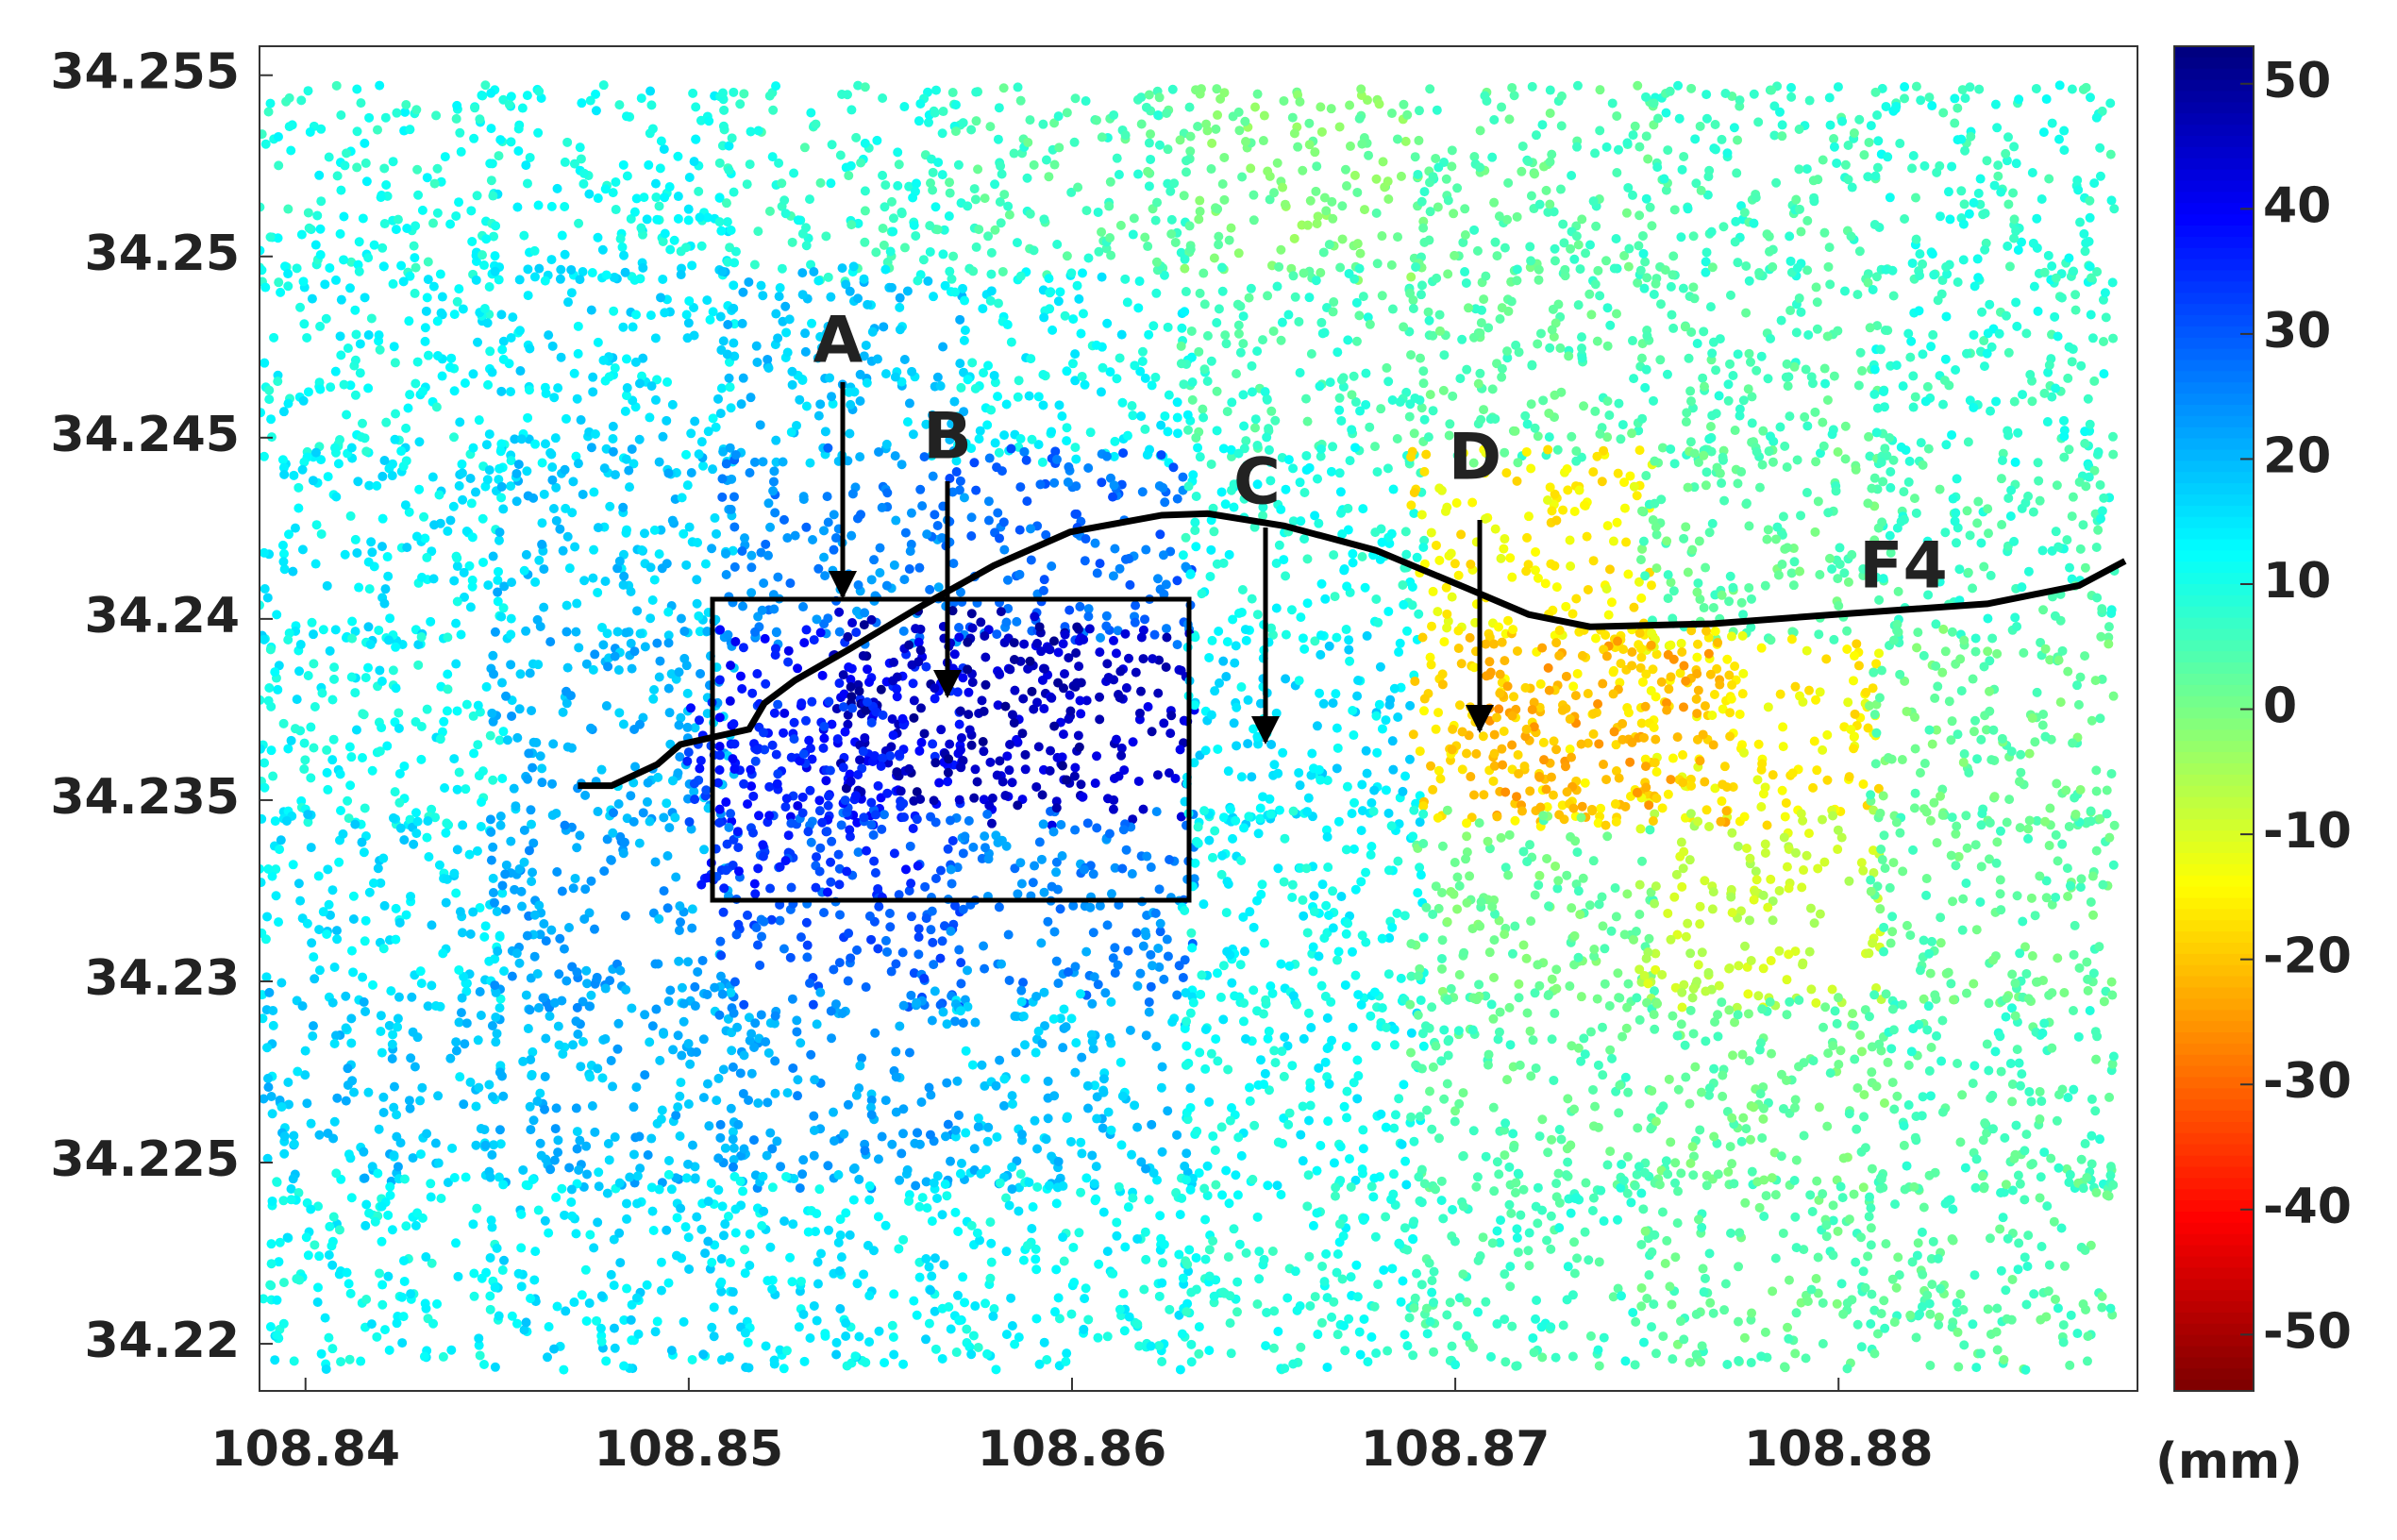  Describe the element at coordinates (612, 728) in the screenshot. I see `point-cluster` at that location.